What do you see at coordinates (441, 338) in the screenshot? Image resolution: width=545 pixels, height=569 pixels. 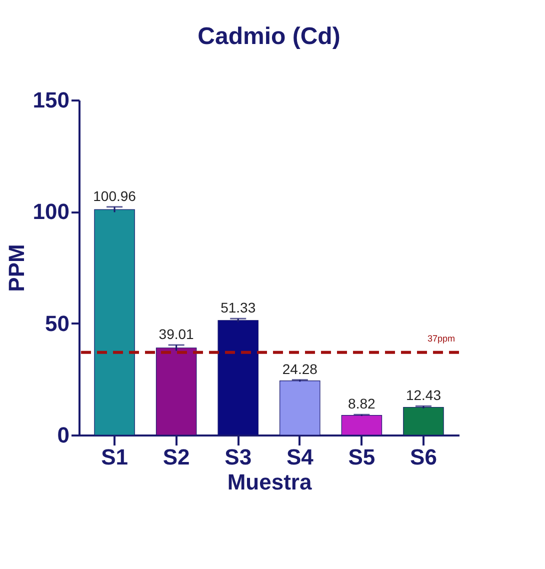 I see `ref-line-label: 37ppm` at bounding box center [441, 338].